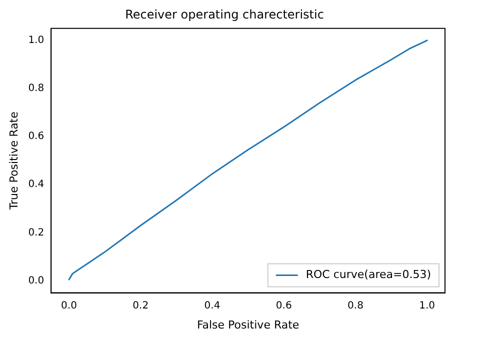 The image size is (485, 340). I want to click on x-tick-label: 0.4, so click(212, 306).